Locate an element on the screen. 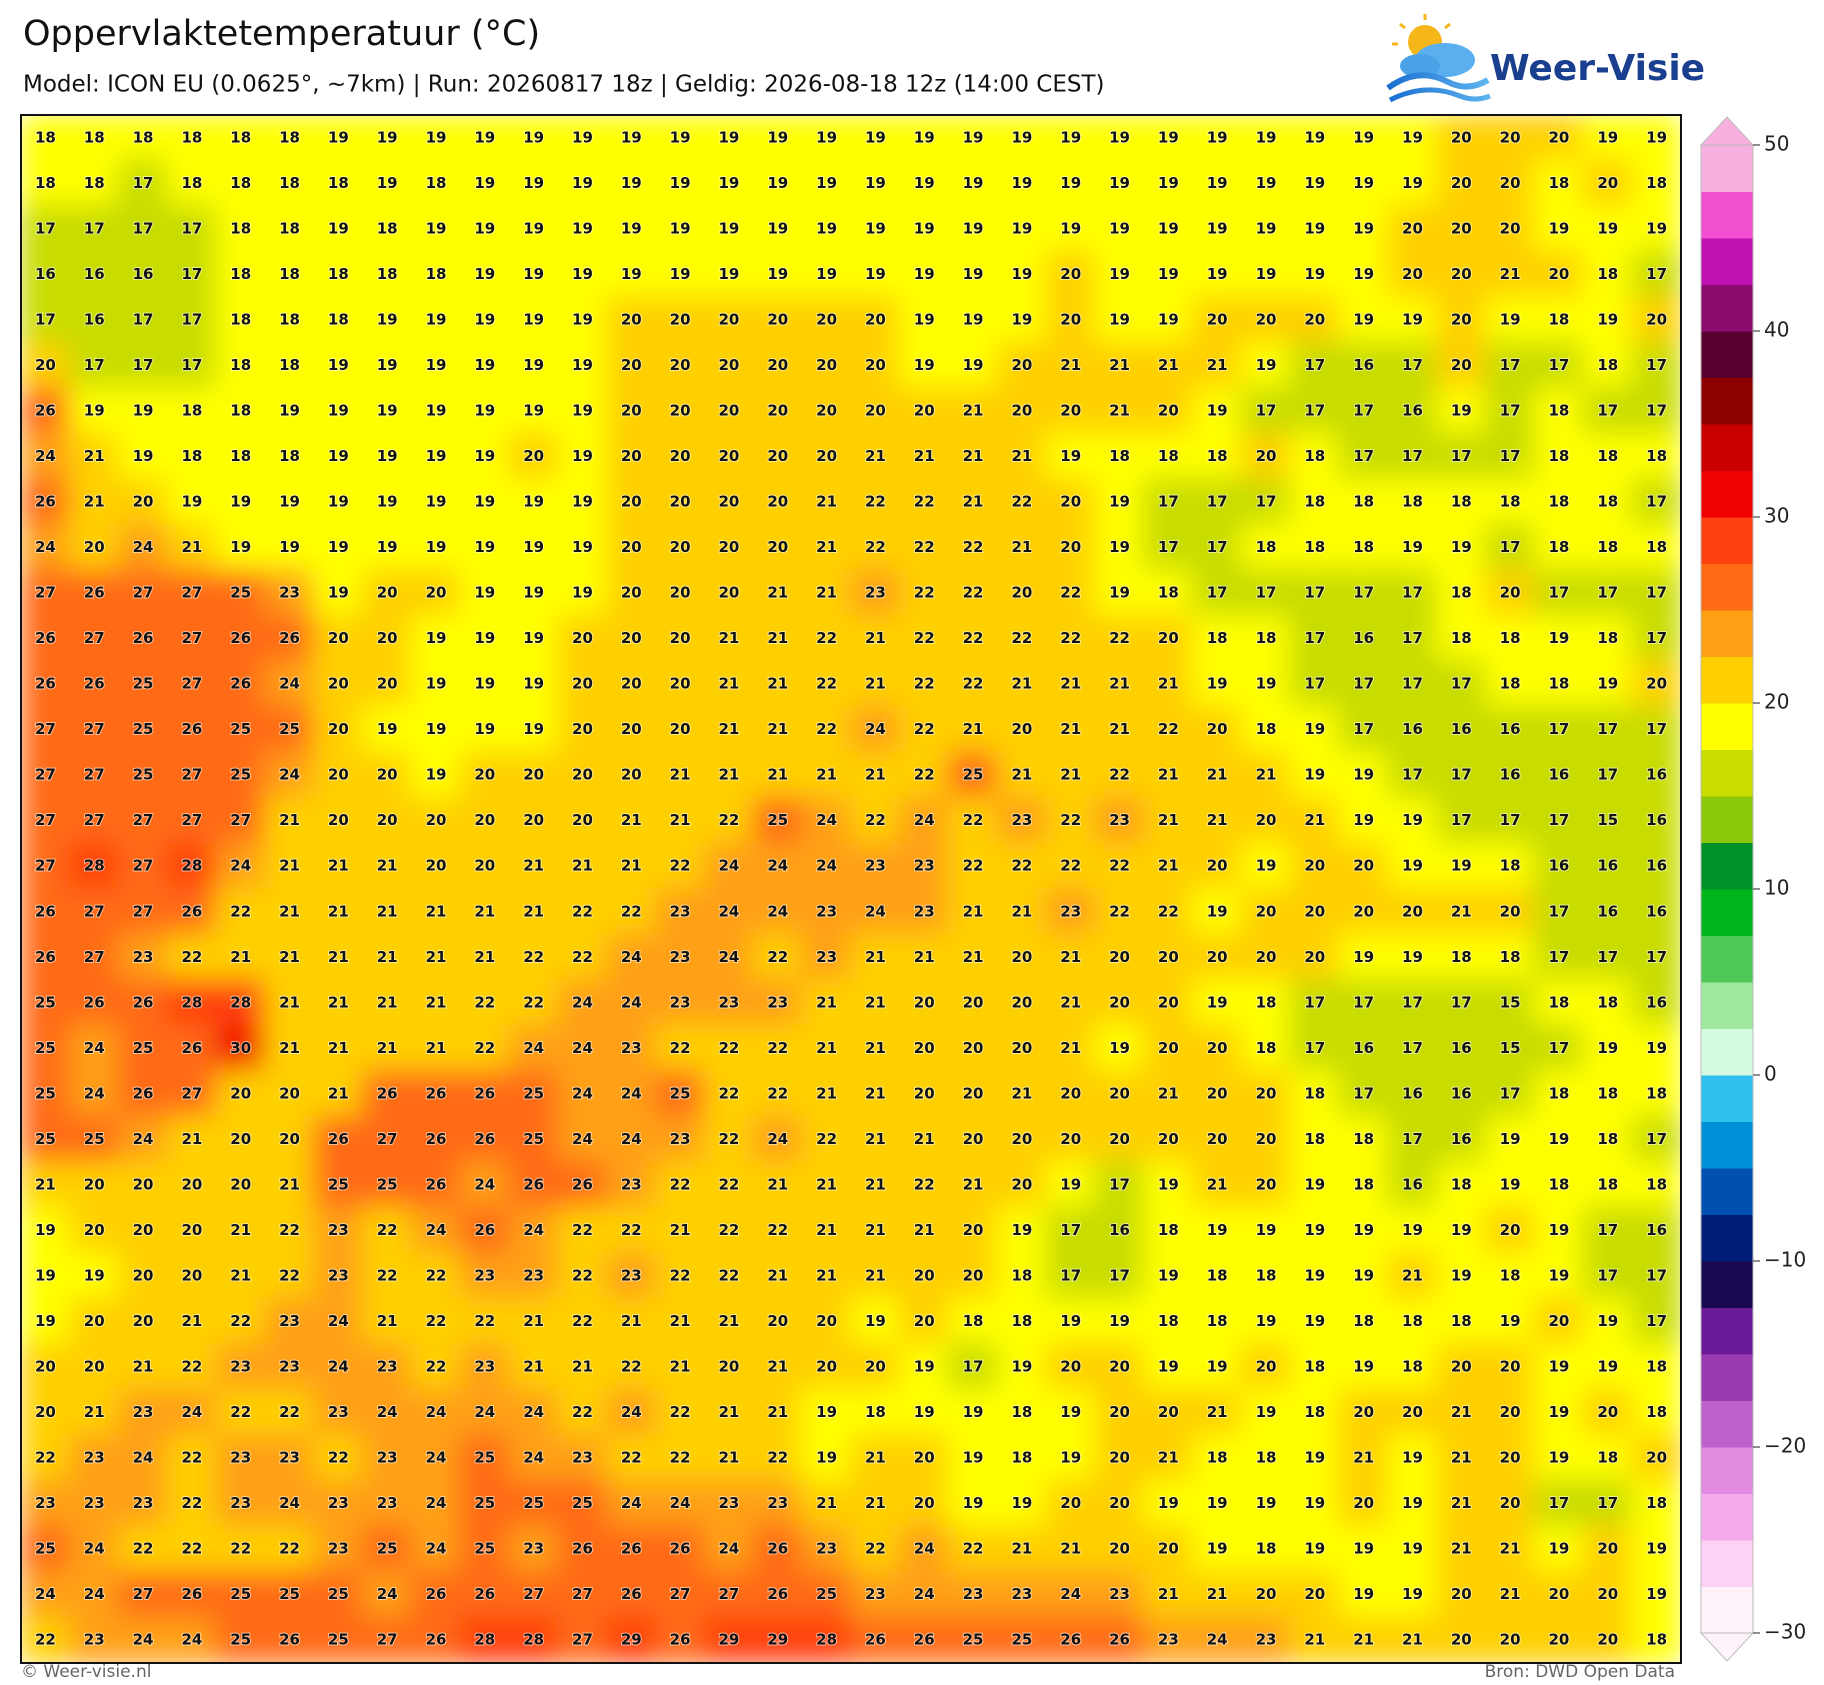  colorbar-band is located at coordinates (1727, 587).